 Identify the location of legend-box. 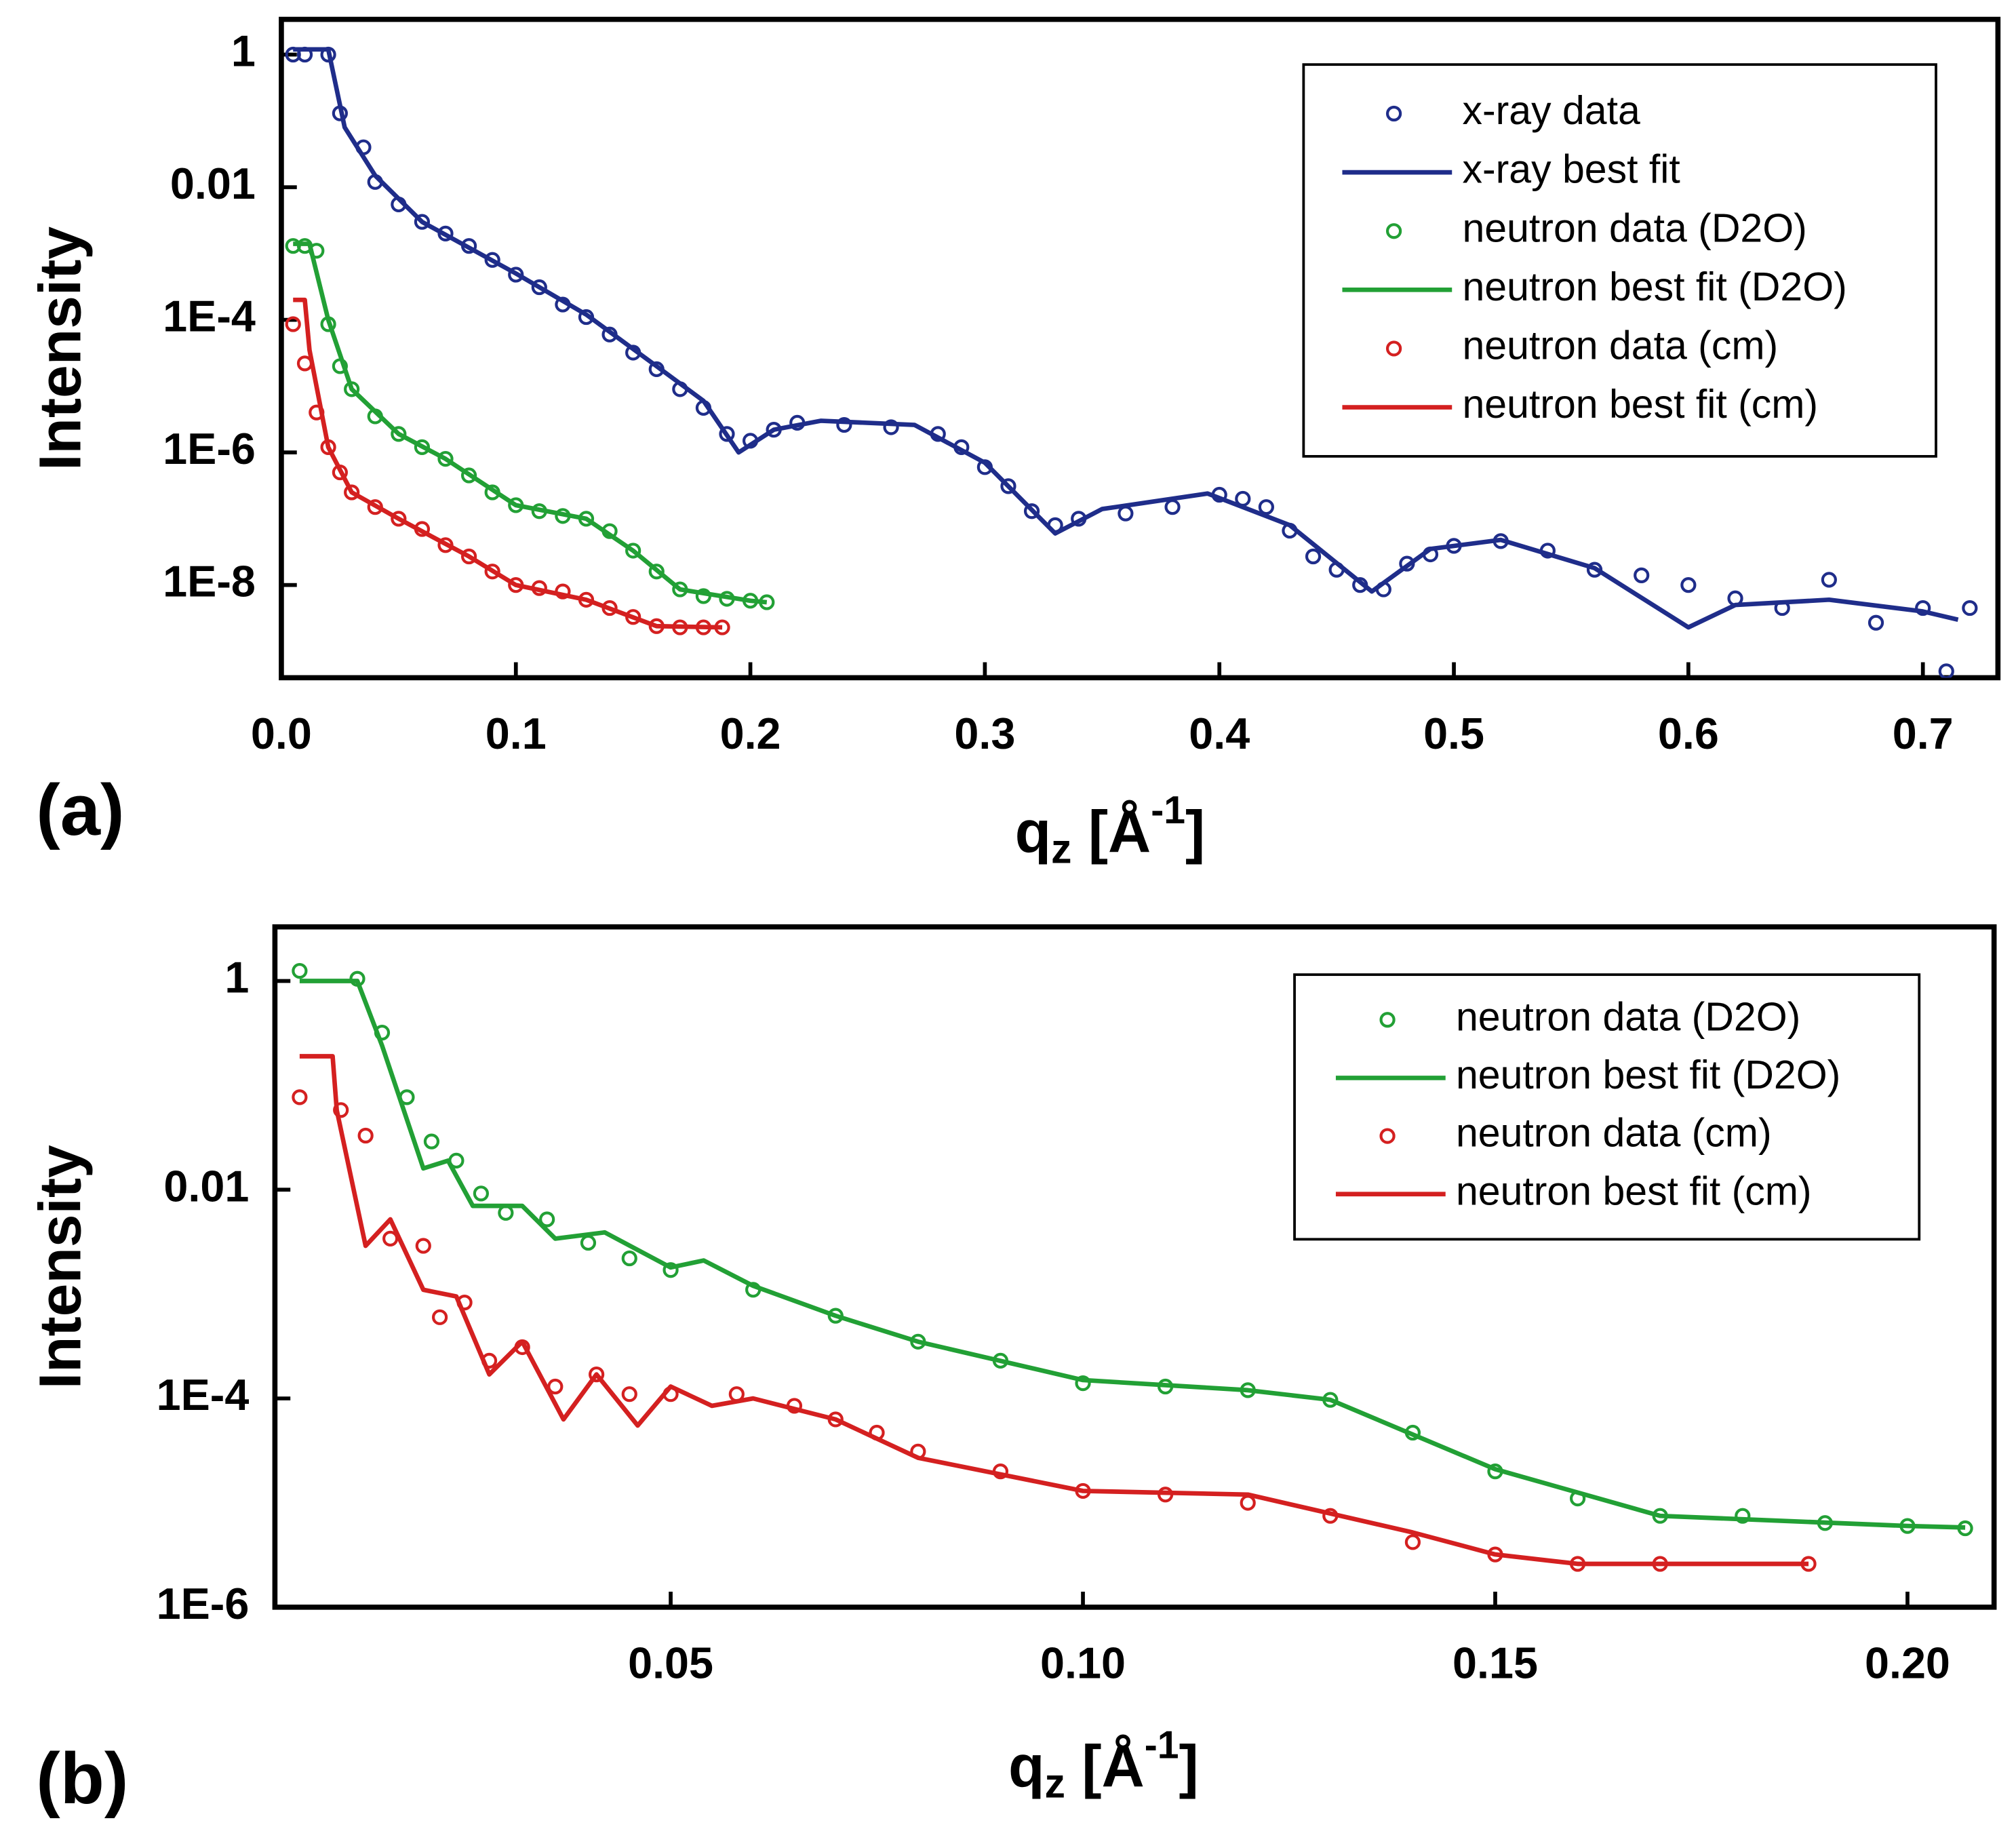
(1619, 260).